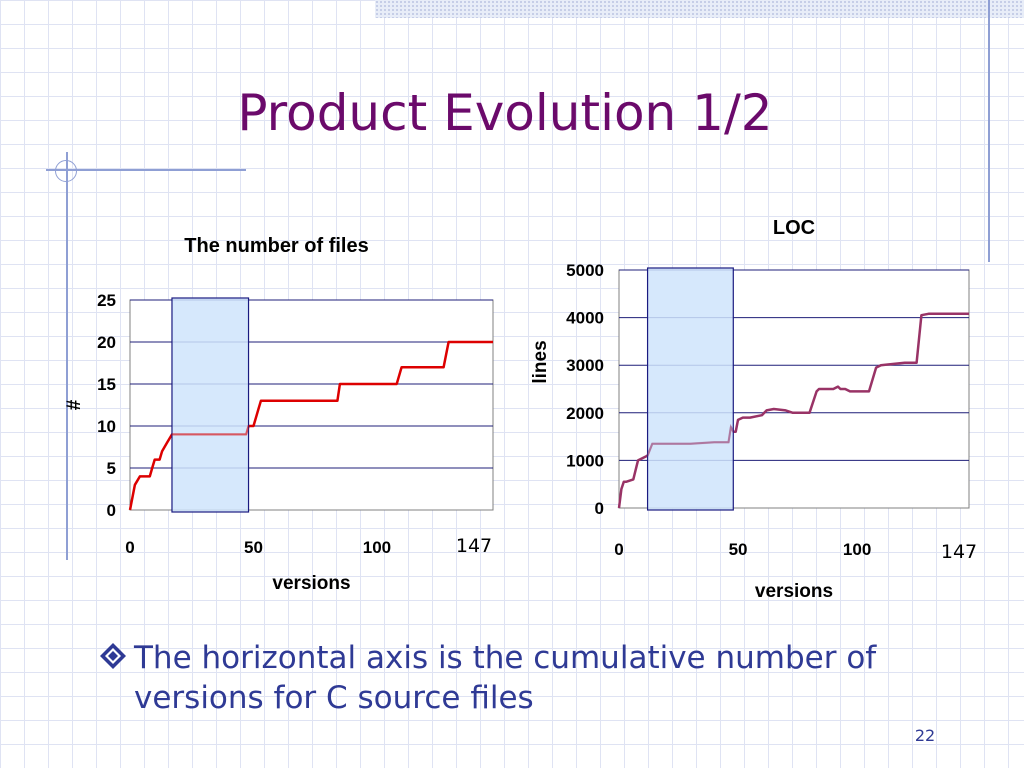  I want to click on files-y-tick-label: 10, so click(106, 426).